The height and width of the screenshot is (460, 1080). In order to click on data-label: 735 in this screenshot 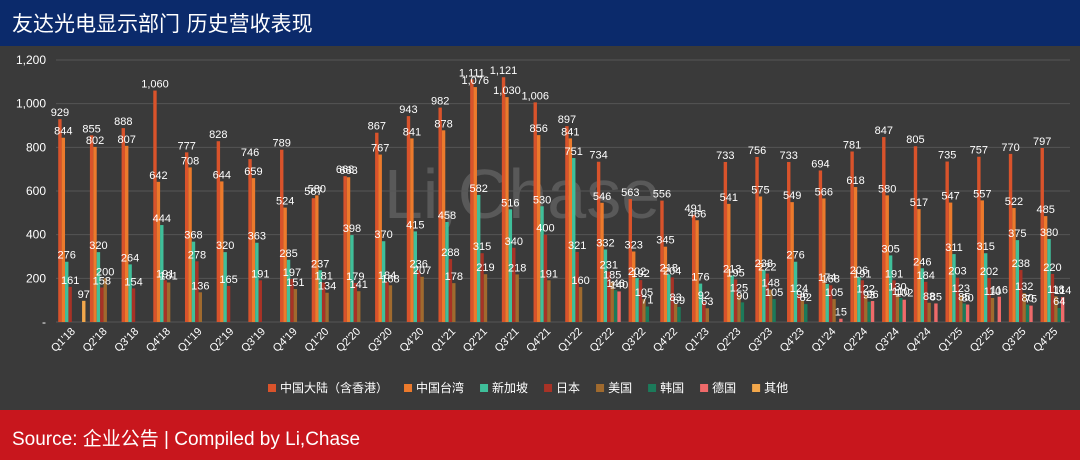, I will do `click(947, 156)`.